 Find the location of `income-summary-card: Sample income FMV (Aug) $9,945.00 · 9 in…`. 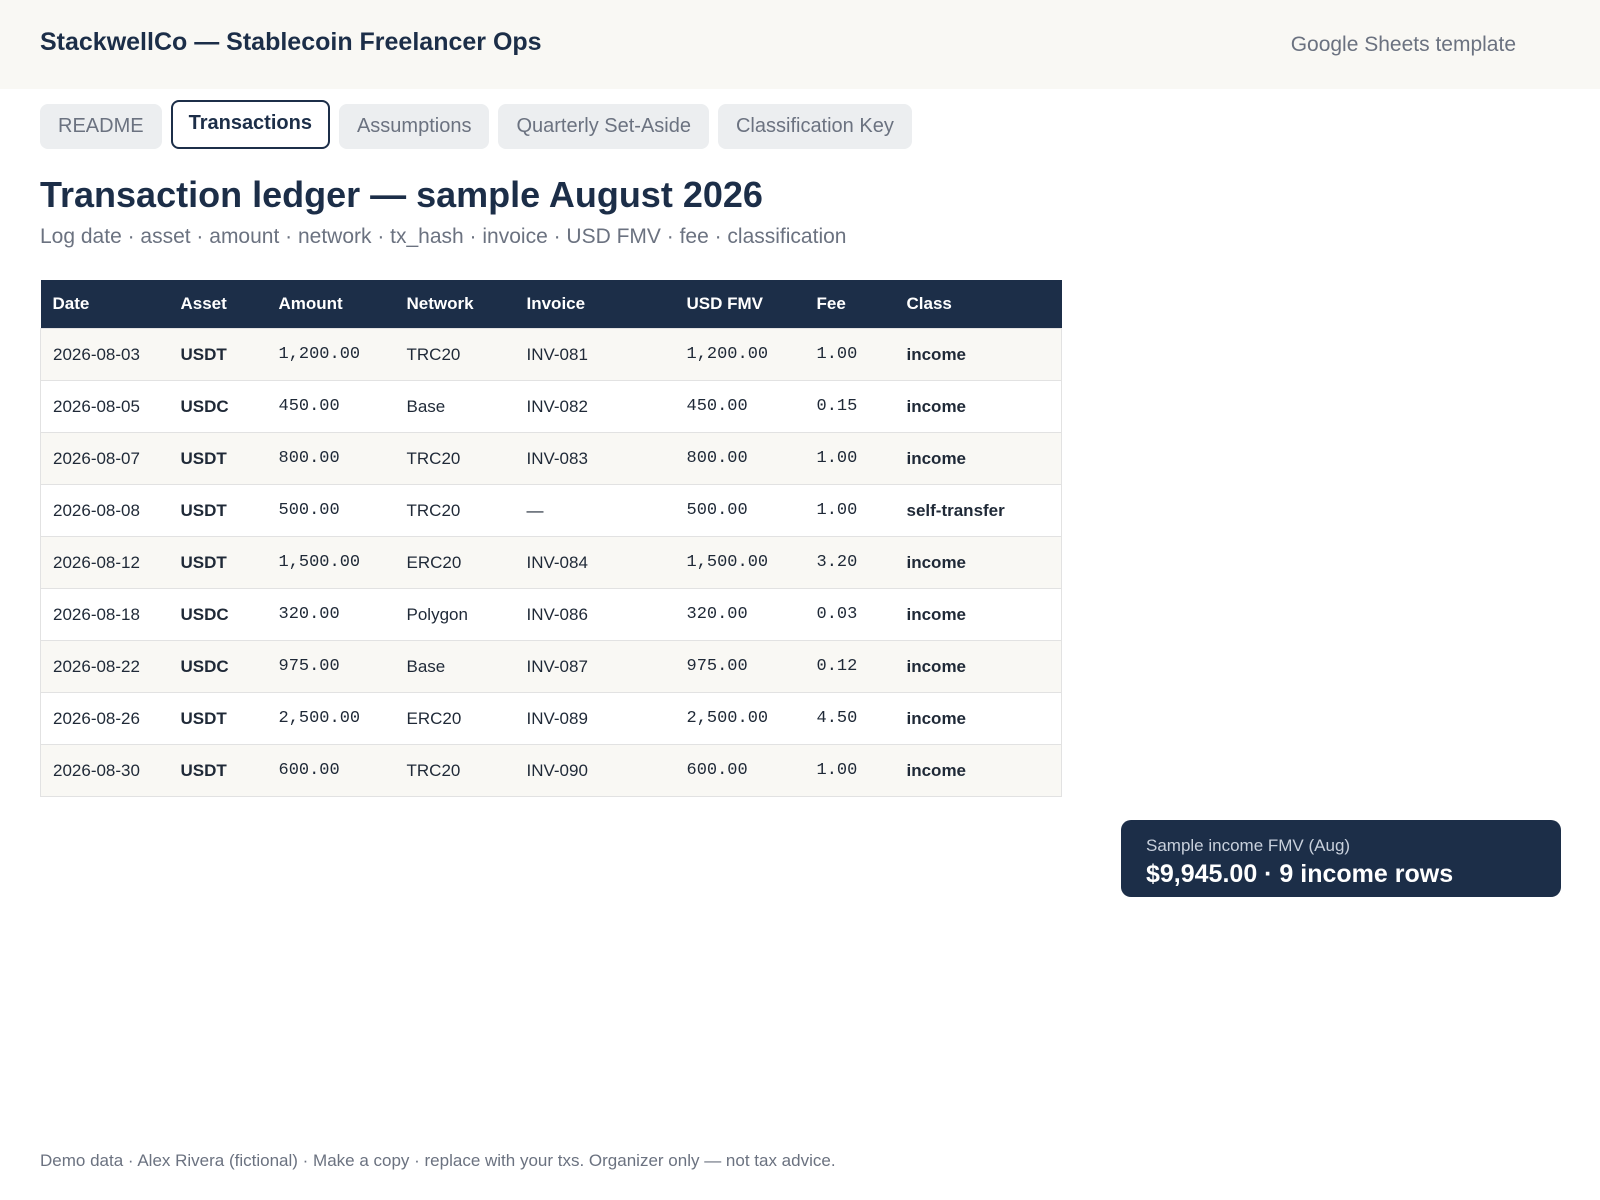

income-summary-card: Sample income FMV (Aug) $9,945.00 · 9 in… is located at coordinates (1341, 858).